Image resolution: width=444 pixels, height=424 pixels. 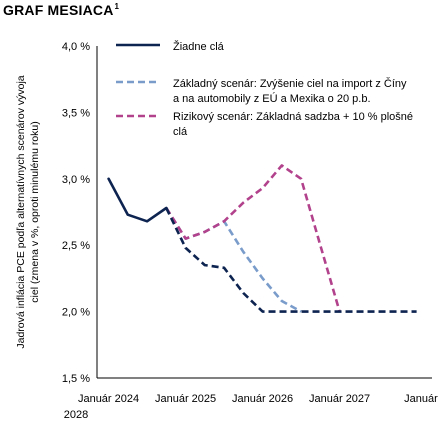 I want to click on y-tick-label: 3,5 %, so click(x=76, y=113).